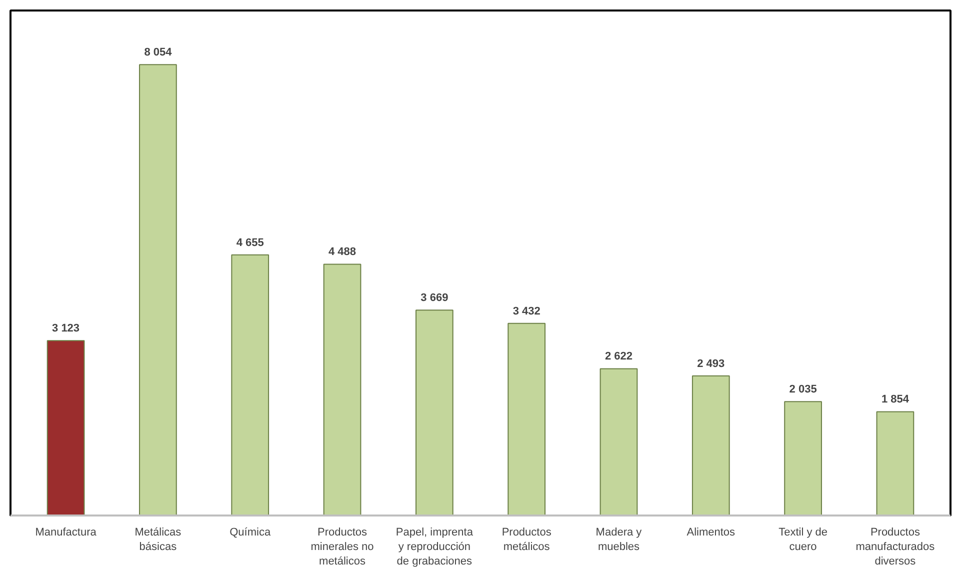 The width and height of the screenshot is (973, 582). I want to click on data-label: 2 493, so click(711, 364).